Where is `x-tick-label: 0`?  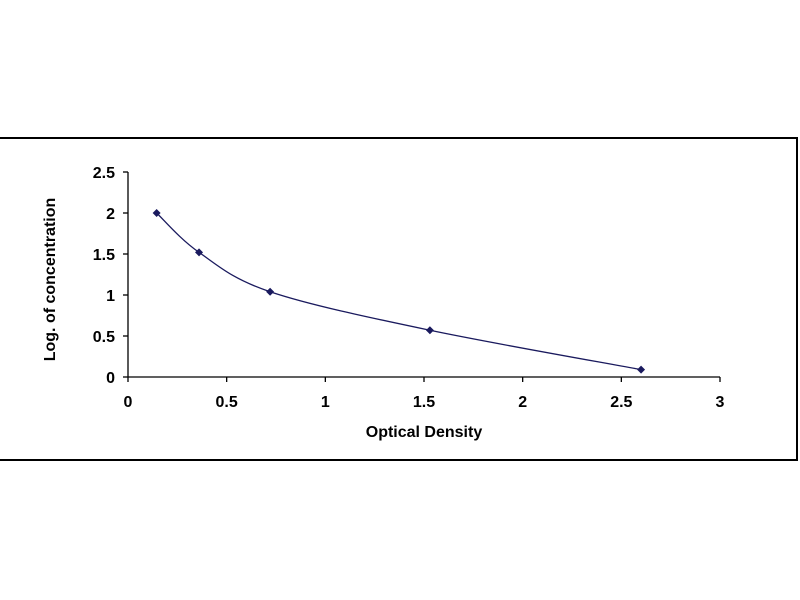 x-tick-label: 0 is located at coordinates (128, 402).